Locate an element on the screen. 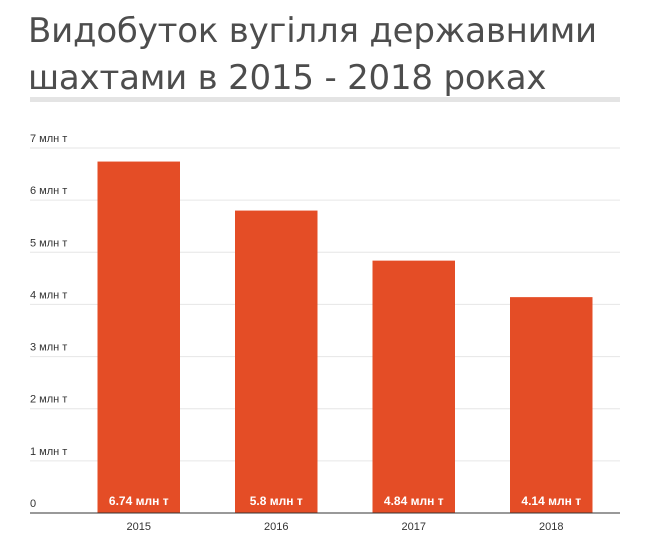 This screenshot has height=549, width=650. bar-2017 is located at coordinates (413, 386).